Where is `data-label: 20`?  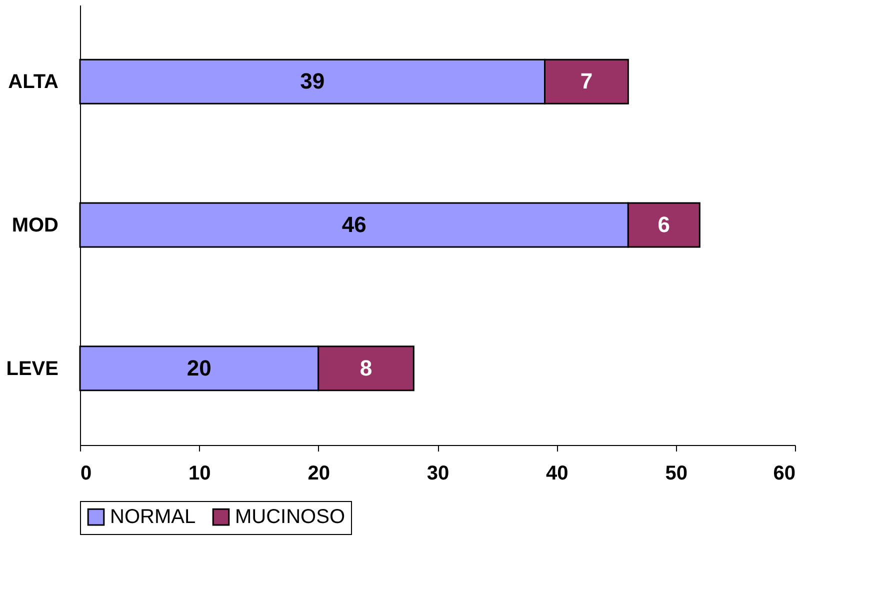 data-label: 20 is located at coordinates (199, 367).